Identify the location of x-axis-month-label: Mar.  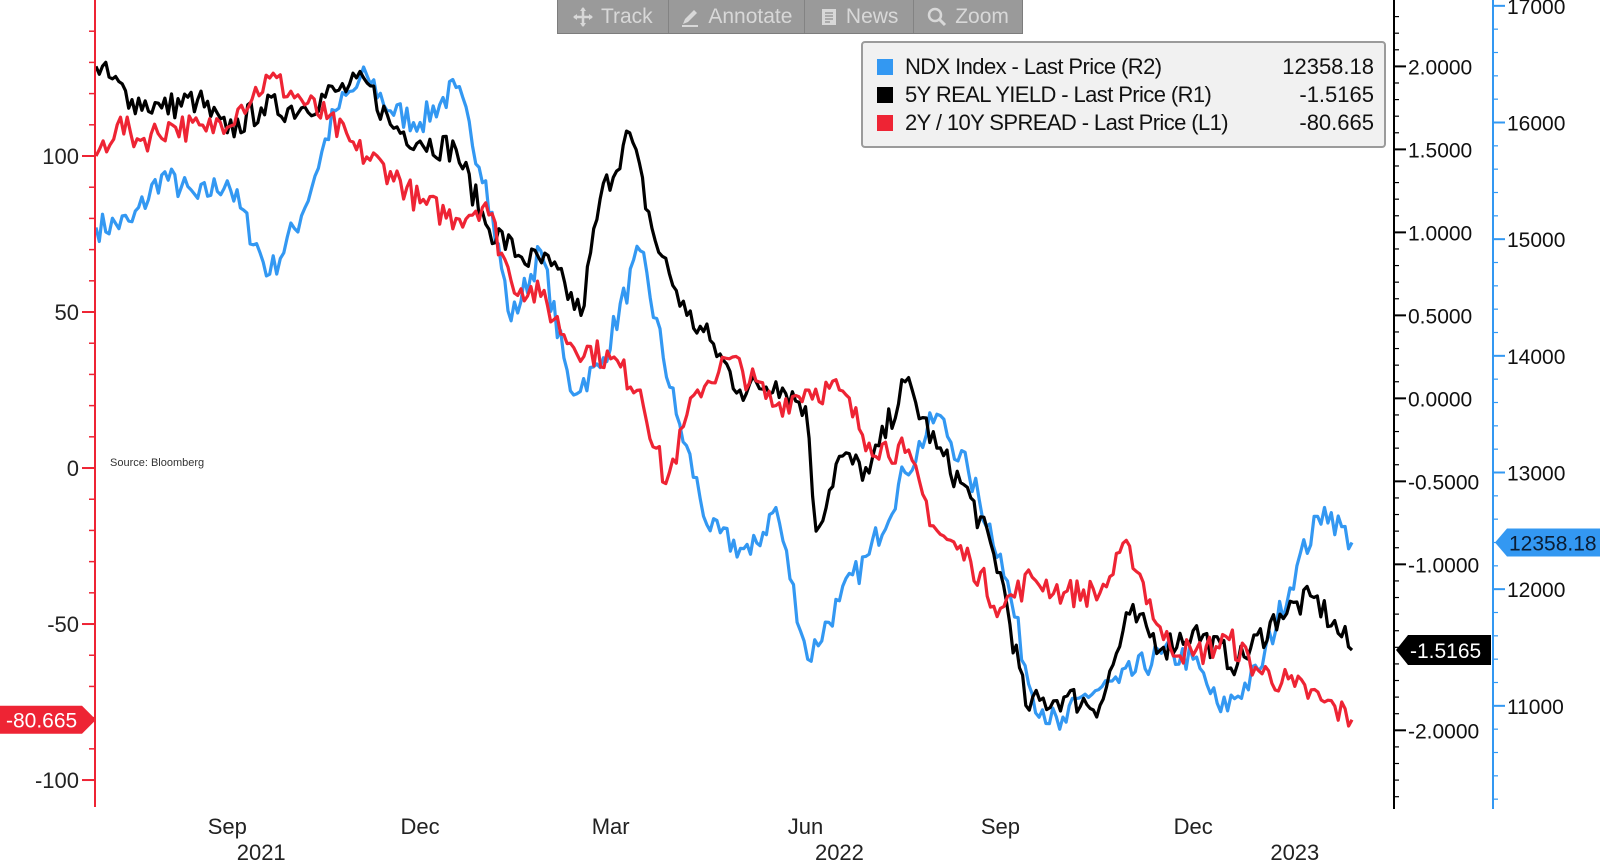
(611, 826).